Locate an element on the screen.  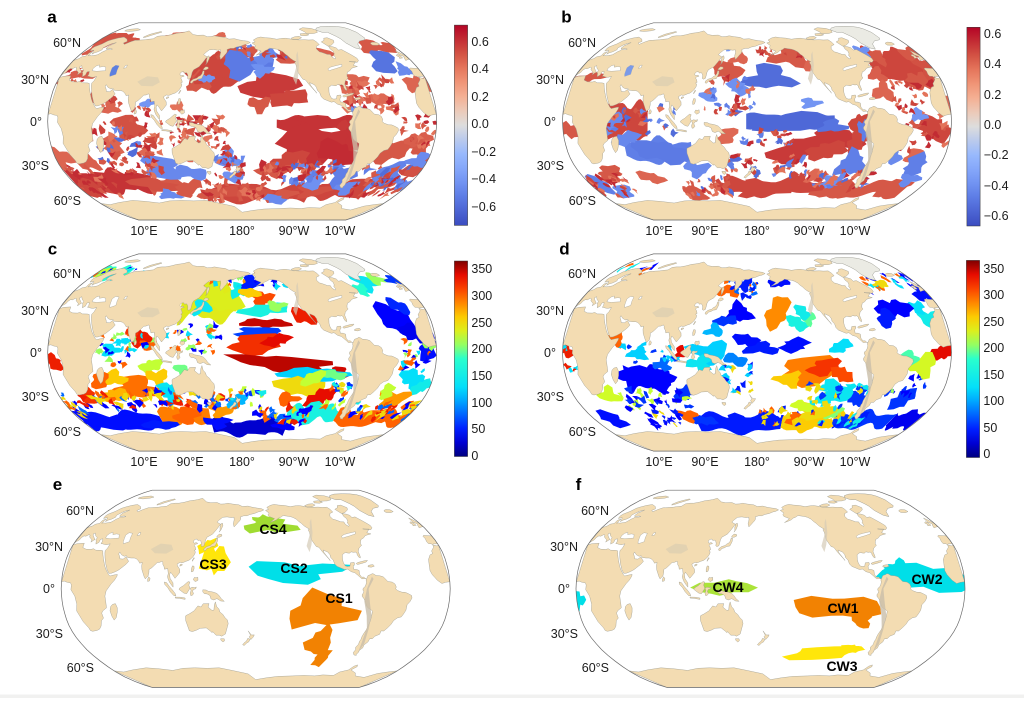
svg-text: CS4 is located at coordinates (272, 529).